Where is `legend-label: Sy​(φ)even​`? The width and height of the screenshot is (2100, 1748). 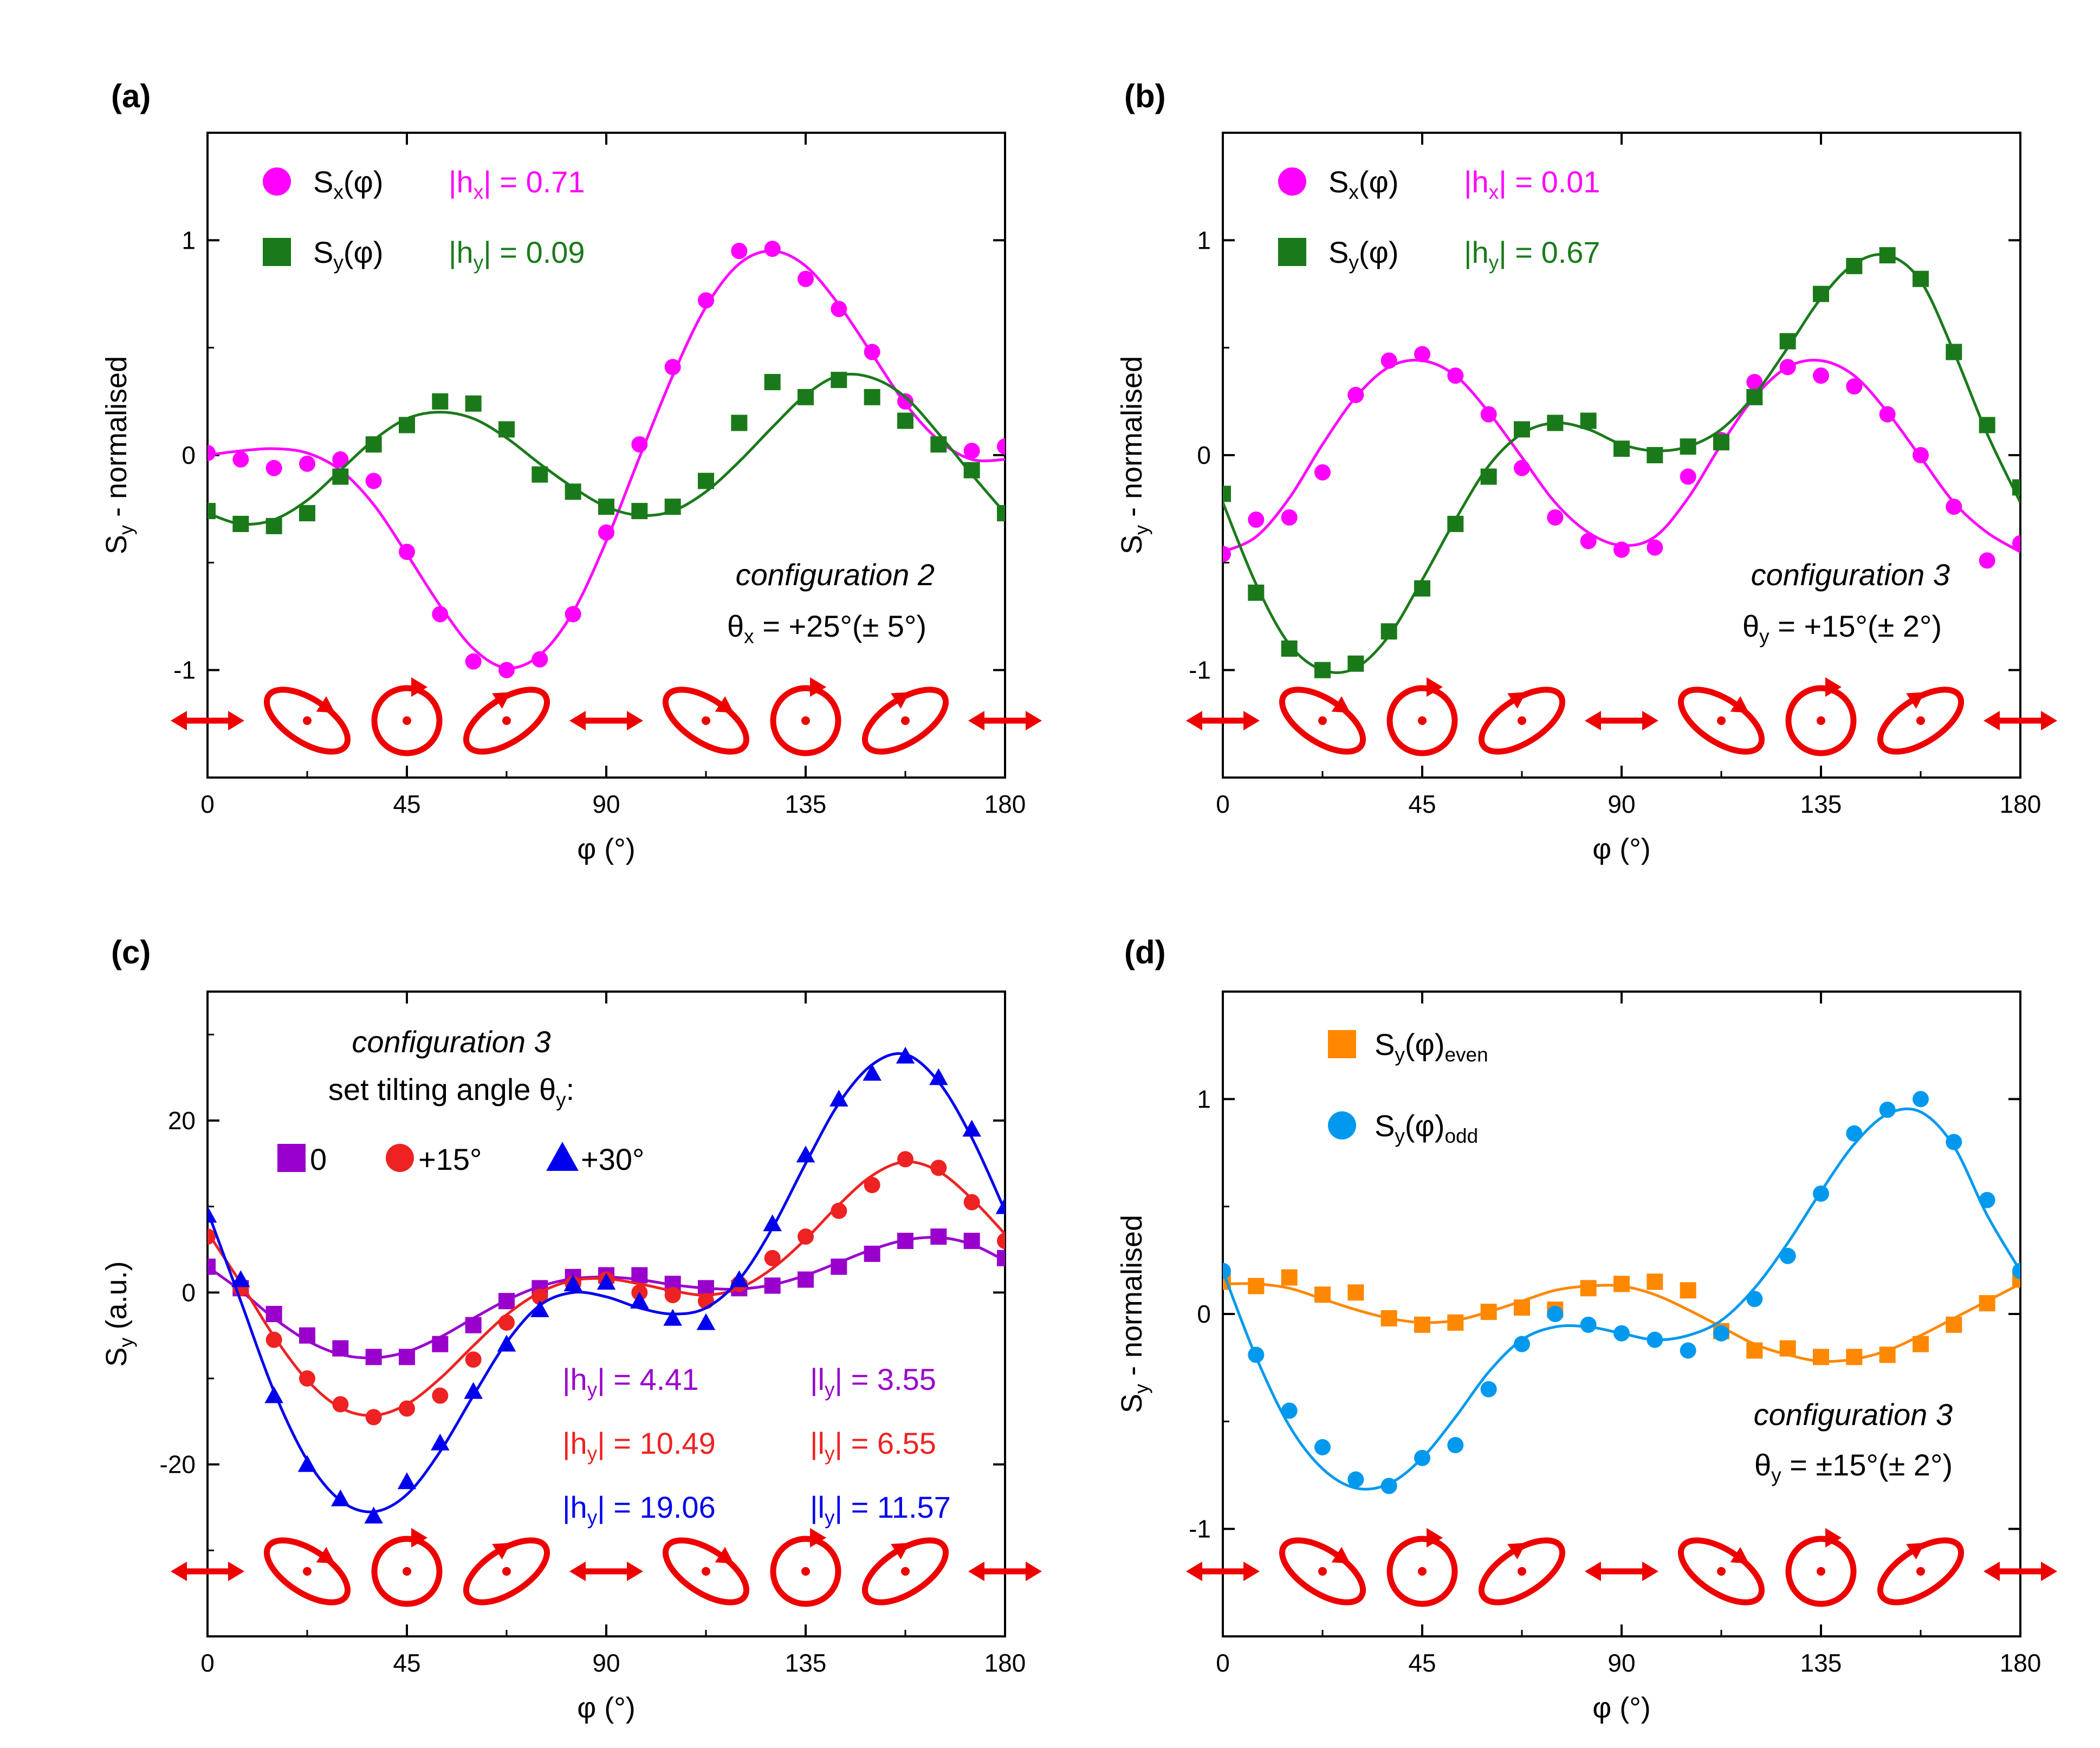 legend-label: Sy​(φ)even​ is located at coordinates (1431, 1046).